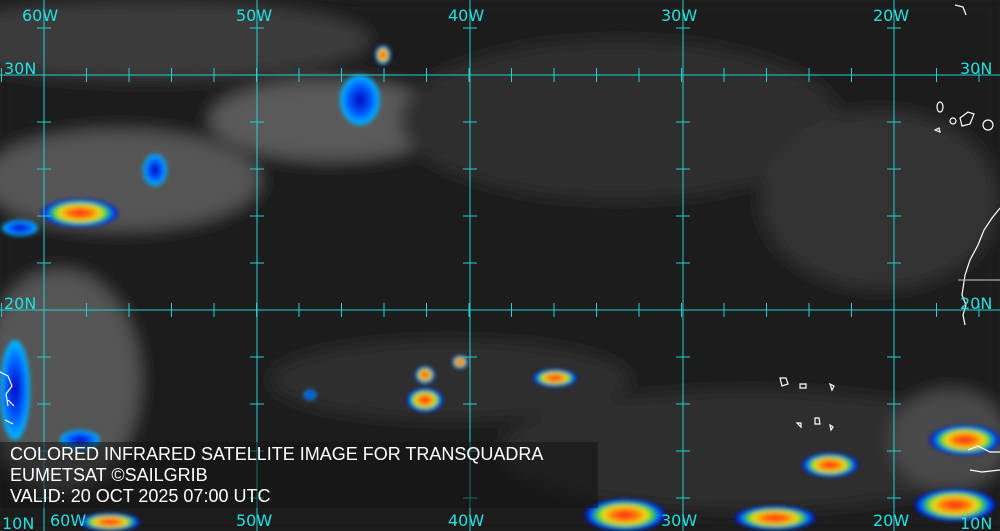 Image resolution: width=1000 pixels, height=531 pixels. I want to click on label-10n-left: 10N, so click(18, 522).